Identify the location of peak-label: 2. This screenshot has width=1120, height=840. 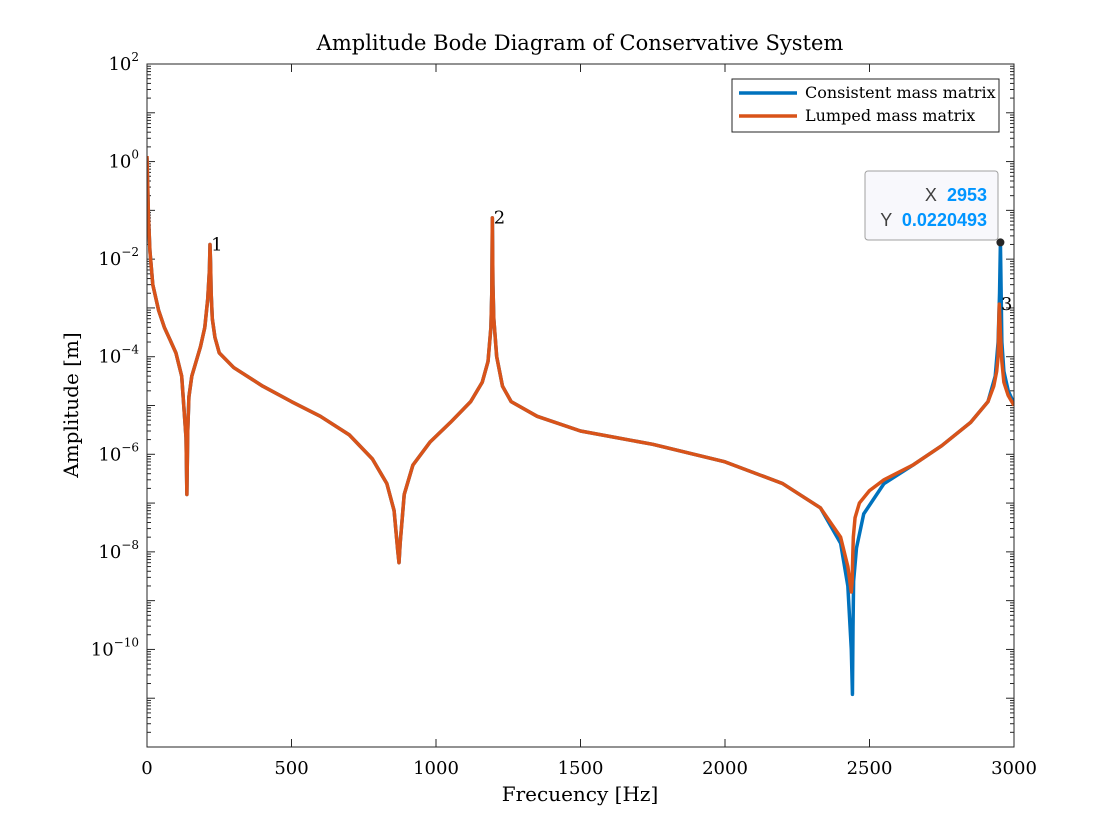
(499, 217).